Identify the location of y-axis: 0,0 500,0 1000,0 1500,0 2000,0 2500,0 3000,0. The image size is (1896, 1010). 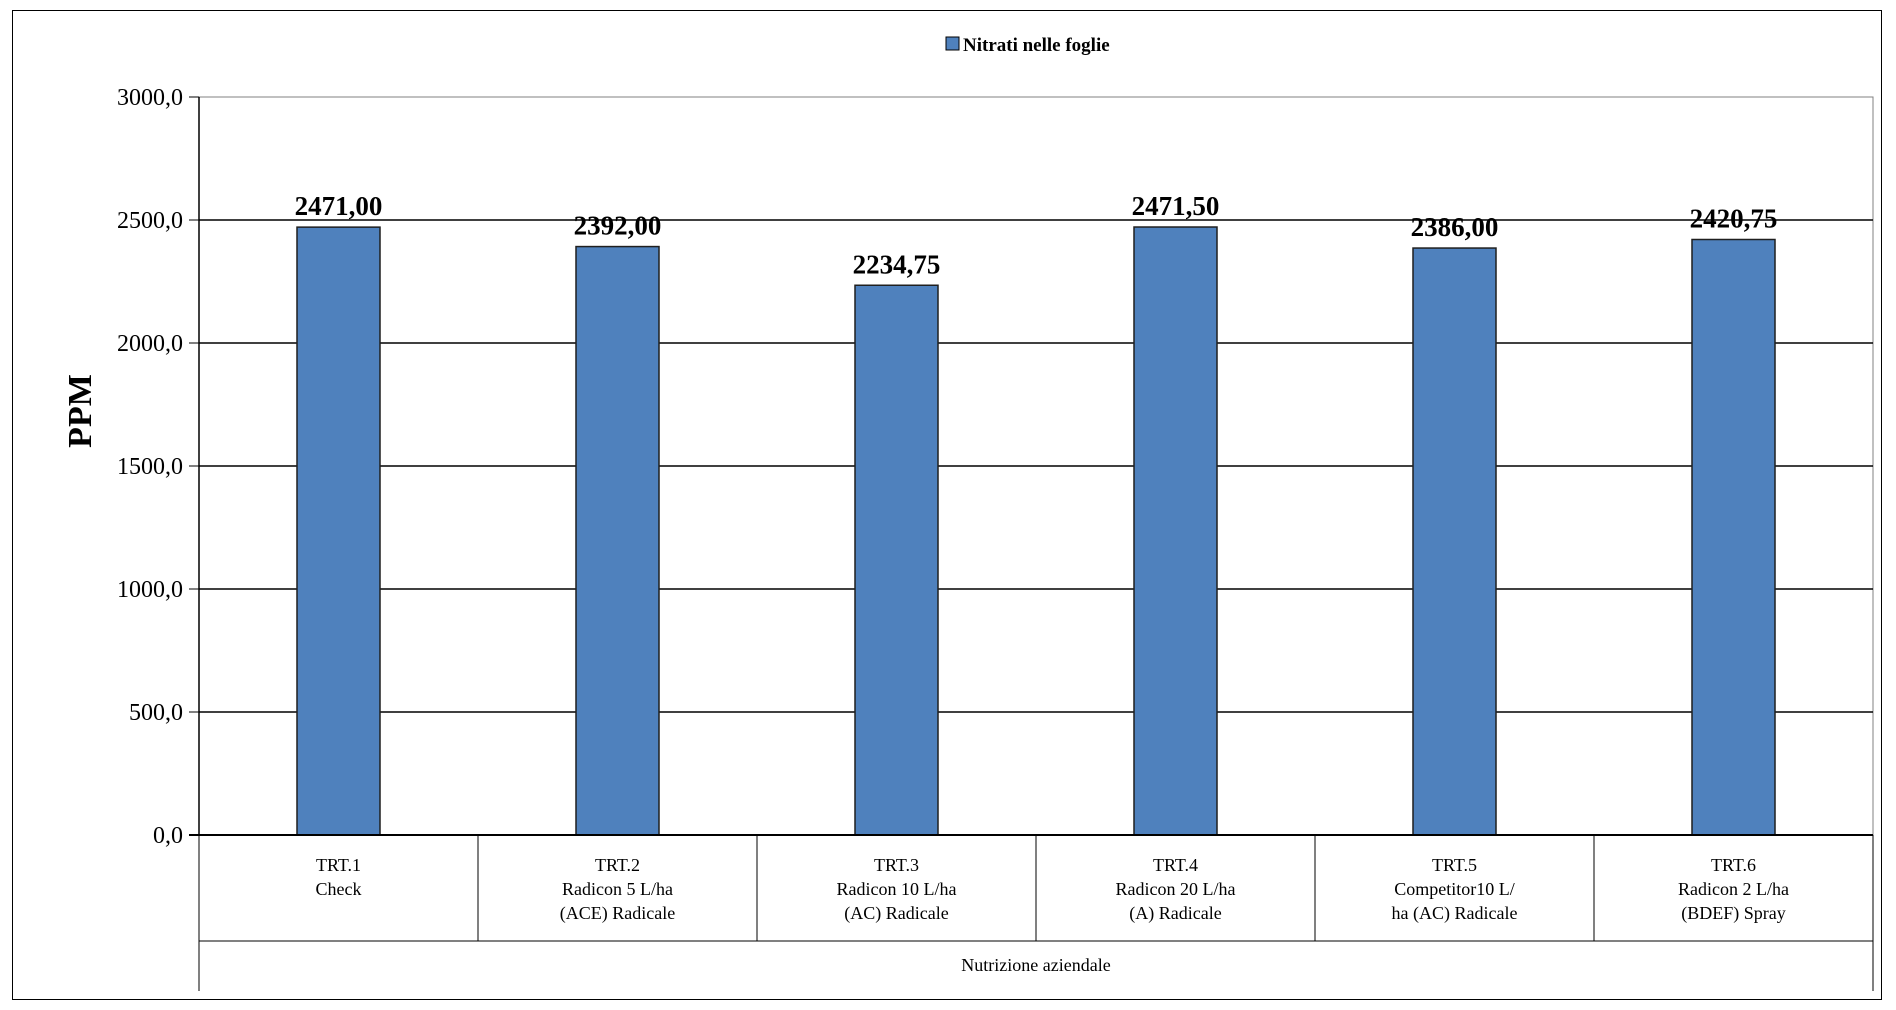
(158, 467).